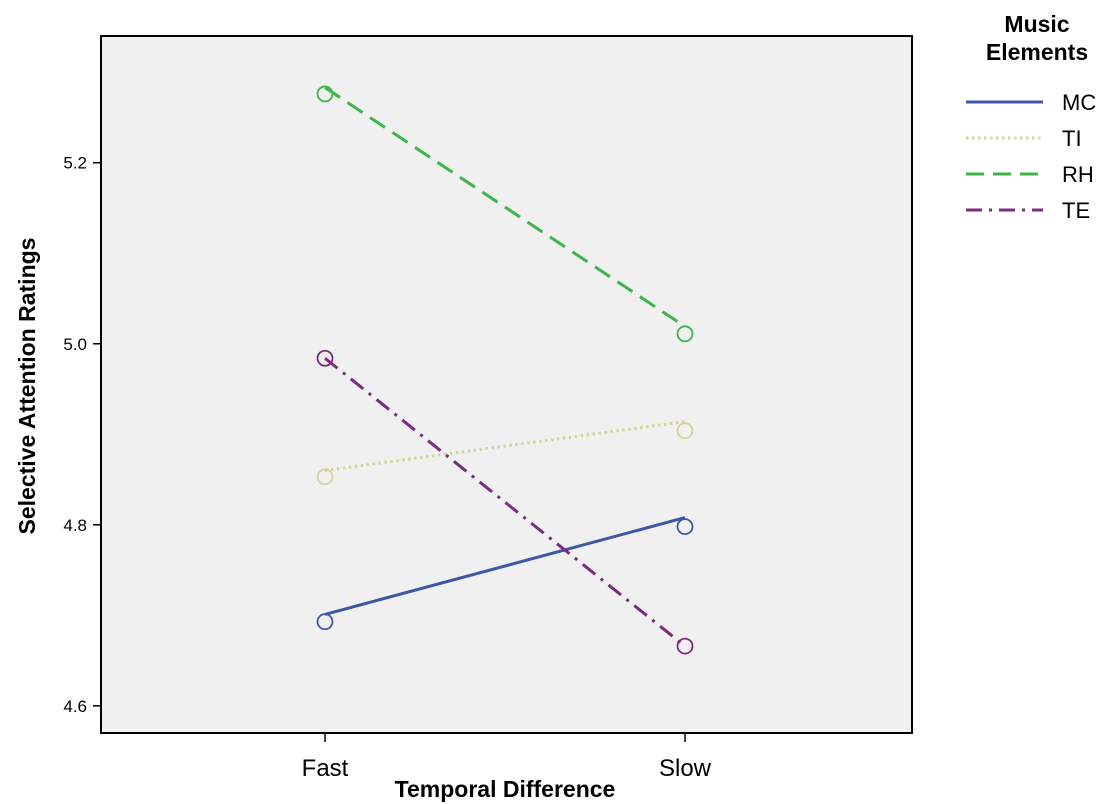 The width and height of the screenshot is (1110, 804). I want to click on legend-label: RH, so click(1078, 174).